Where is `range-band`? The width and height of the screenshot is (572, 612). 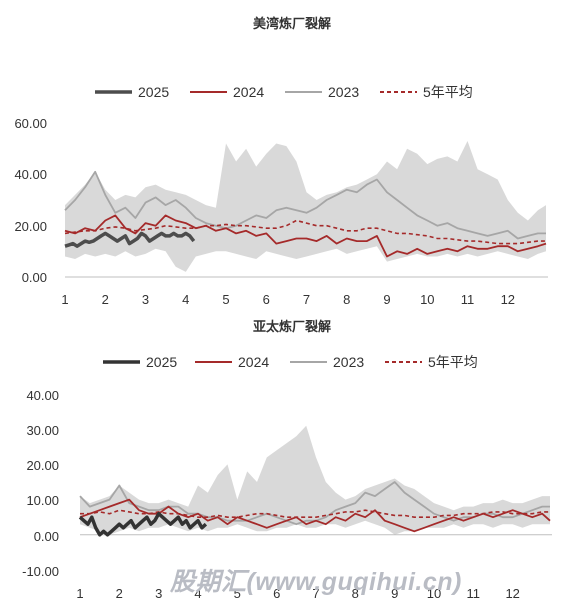
range-band is located at coordinates (315, 480).